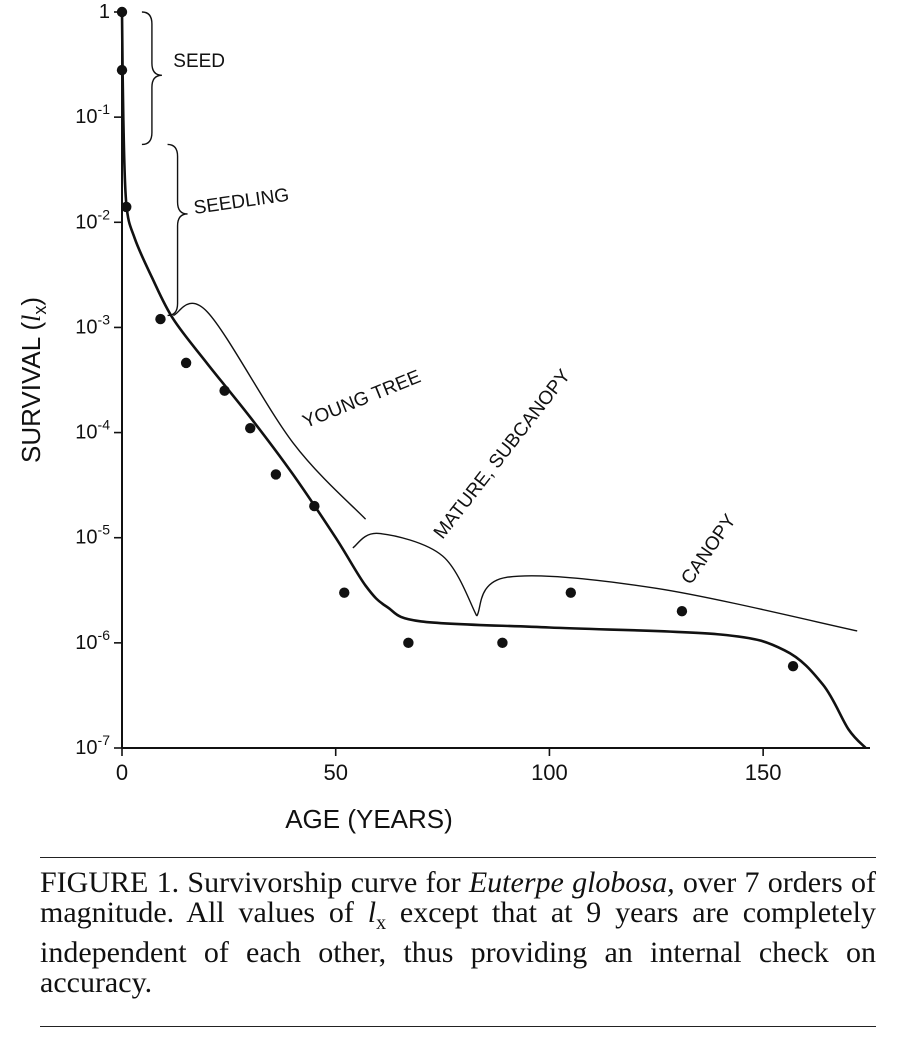  What do you see at coordinates (362, 399) in the screenshot?
I see `stage-label: YOUNG TREE` at bounding box center [362, 399].